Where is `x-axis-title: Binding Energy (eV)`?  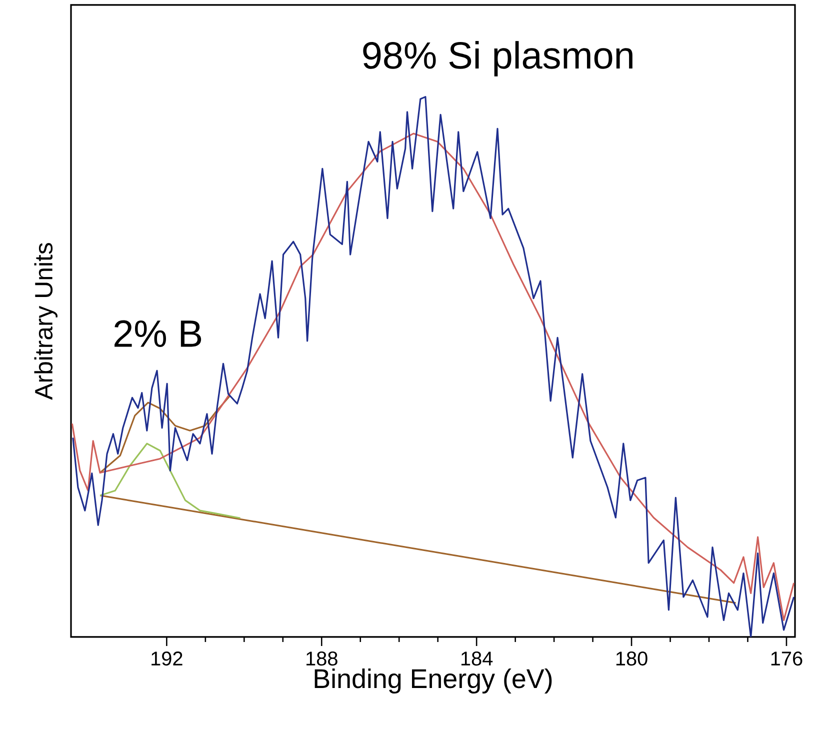 x-axis-title: Binding Energy (eV) is located at coordinates (433, 681).